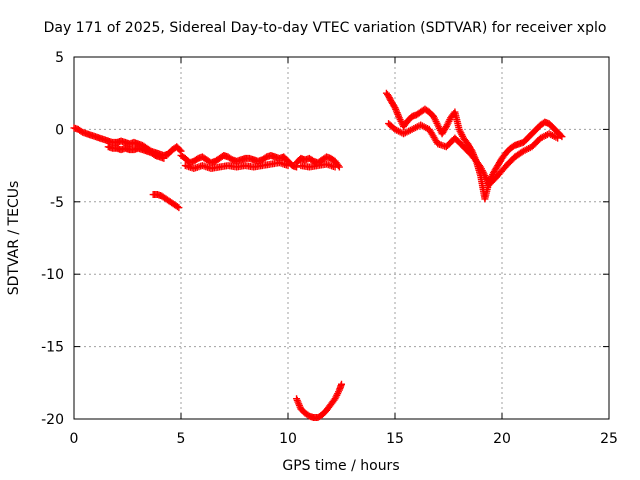 The height and width of the screenshot is (480, 640). I want to click on x-tick-label: 5, so click(181, 439).